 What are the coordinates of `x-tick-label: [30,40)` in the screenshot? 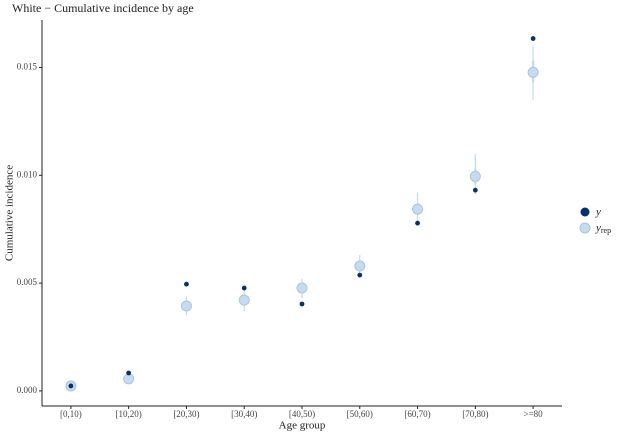 It's located at (244, 414).